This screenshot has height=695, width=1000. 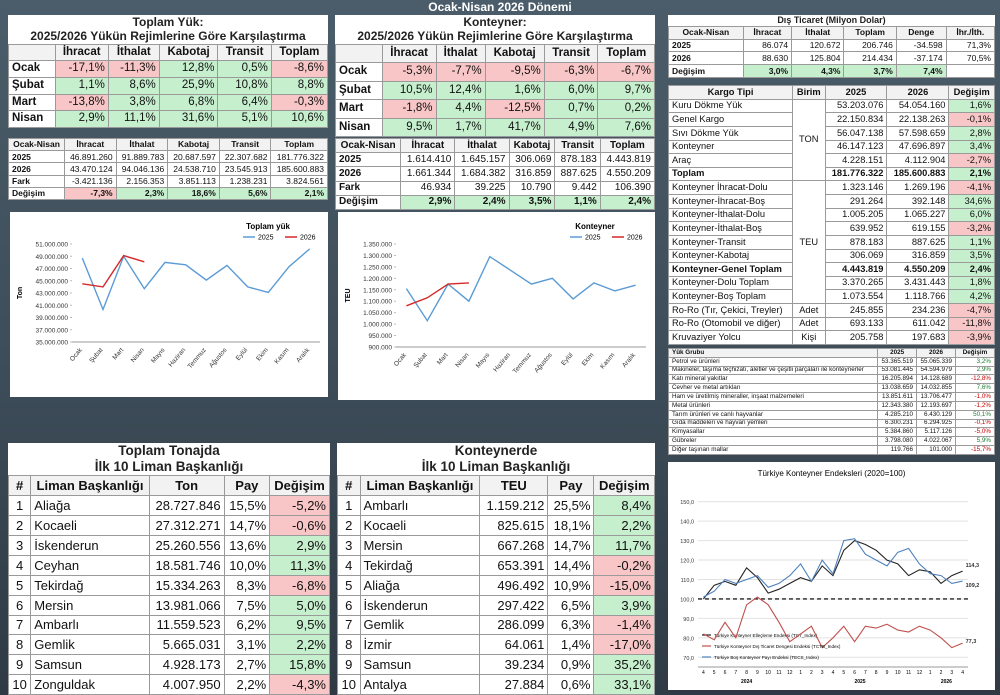 I want to click on row-label: Konteyner-Boş Toplam, so click(x=731, y=296).